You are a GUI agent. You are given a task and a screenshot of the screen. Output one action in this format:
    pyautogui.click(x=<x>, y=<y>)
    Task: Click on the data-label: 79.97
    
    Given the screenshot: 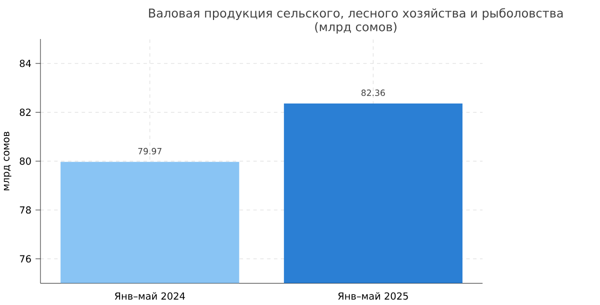 What is the action you would take?
    pyautogui.click(x=150, y=151)
    